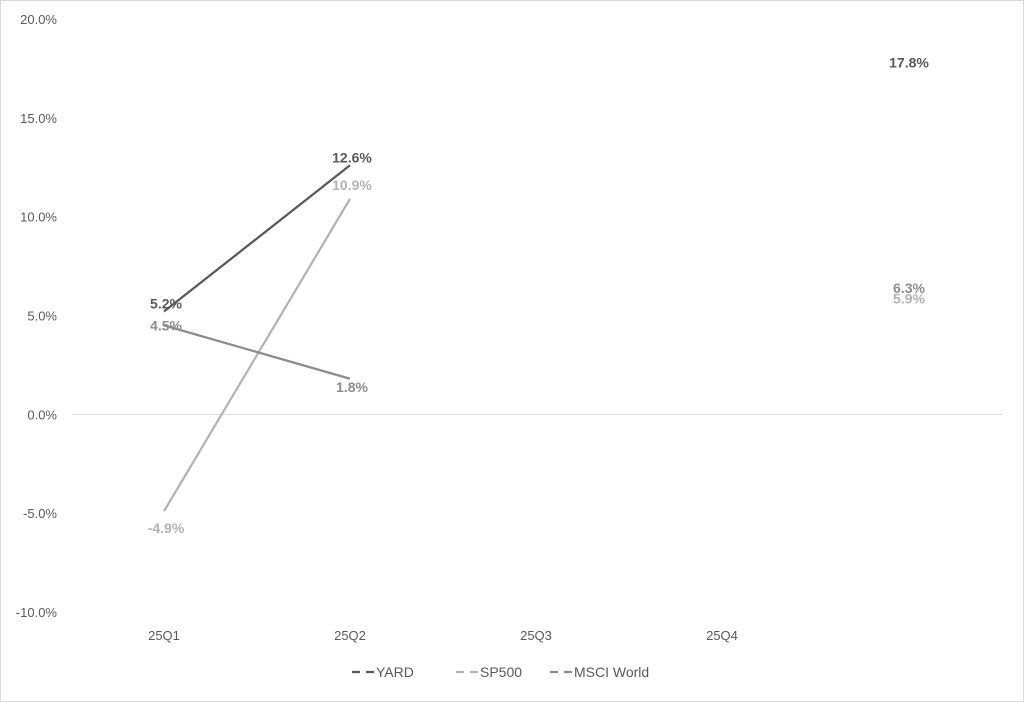  What do you see at coordinates (611, 672) in the screenshot?
I see `legend-label: MSCI World` at bounding box center [611, 672].